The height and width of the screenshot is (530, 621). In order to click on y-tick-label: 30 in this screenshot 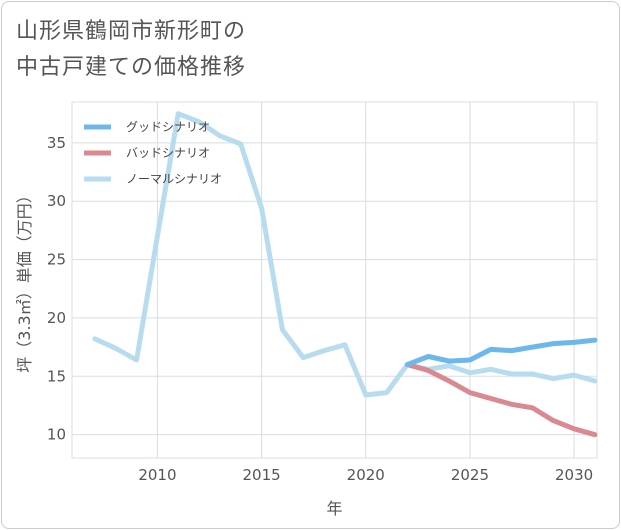, I will do `click(56, 201)`.